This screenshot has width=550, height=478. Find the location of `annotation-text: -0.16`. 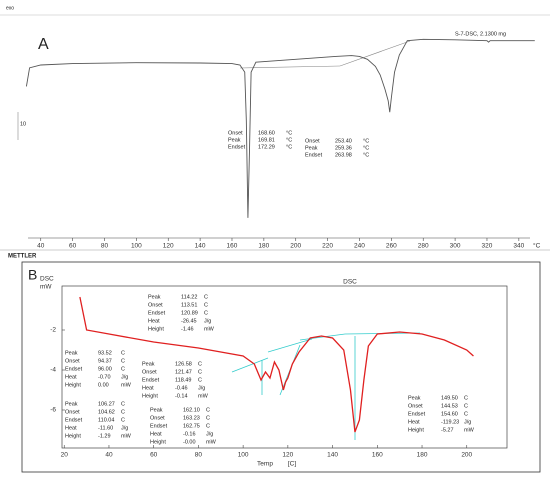

annotation-text: -0.16 is located at coordinates (189, 434).